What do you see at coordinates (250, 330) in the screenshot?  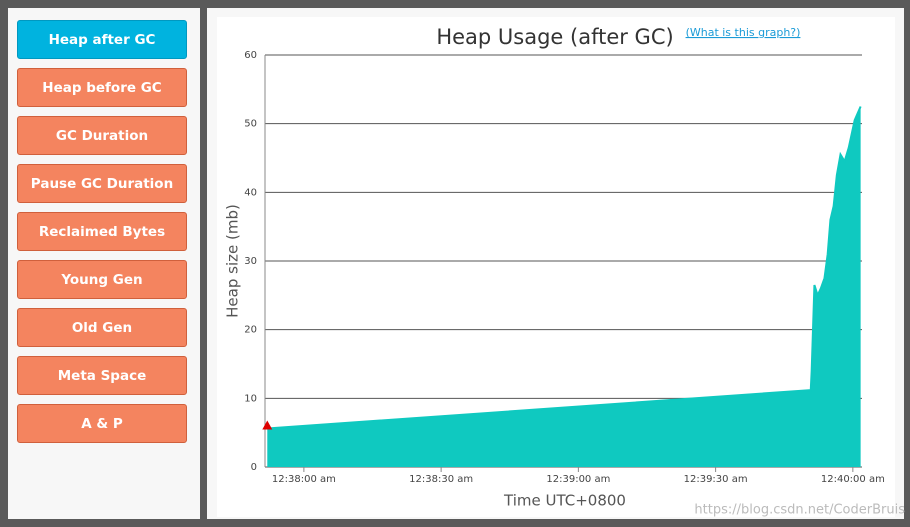 I see `y-tick-label: 20` at bounding box center [250, 330].